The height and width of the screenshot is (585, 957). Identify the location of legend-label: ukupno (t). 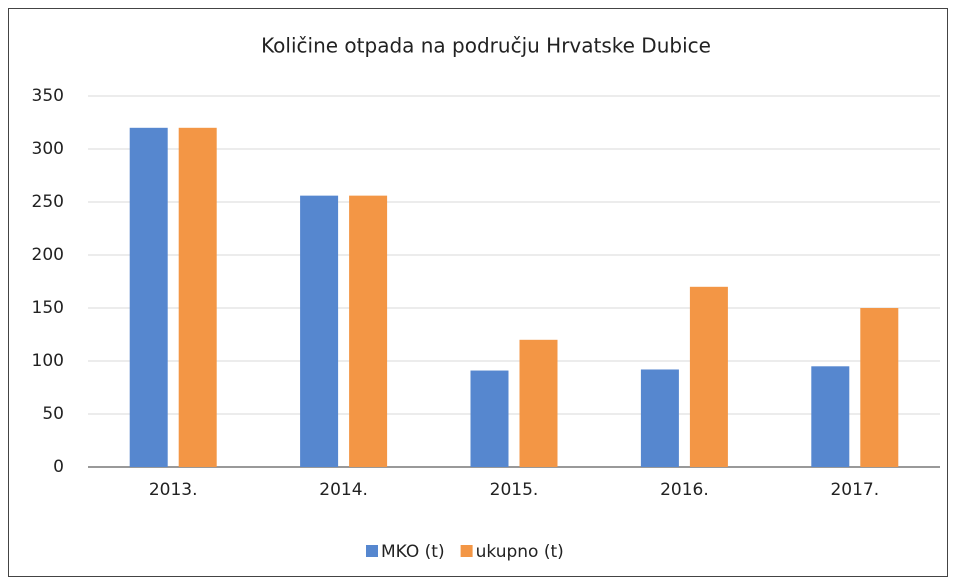
(520, 552).